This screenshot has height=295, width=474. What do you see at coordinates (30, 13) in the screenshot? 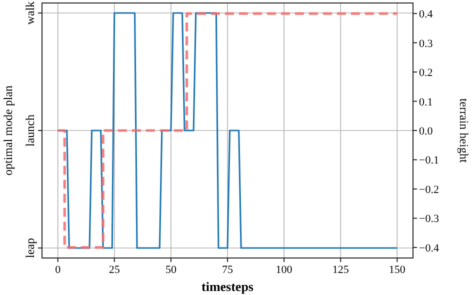
I see `text: walk` at bounding box center [30, 13].